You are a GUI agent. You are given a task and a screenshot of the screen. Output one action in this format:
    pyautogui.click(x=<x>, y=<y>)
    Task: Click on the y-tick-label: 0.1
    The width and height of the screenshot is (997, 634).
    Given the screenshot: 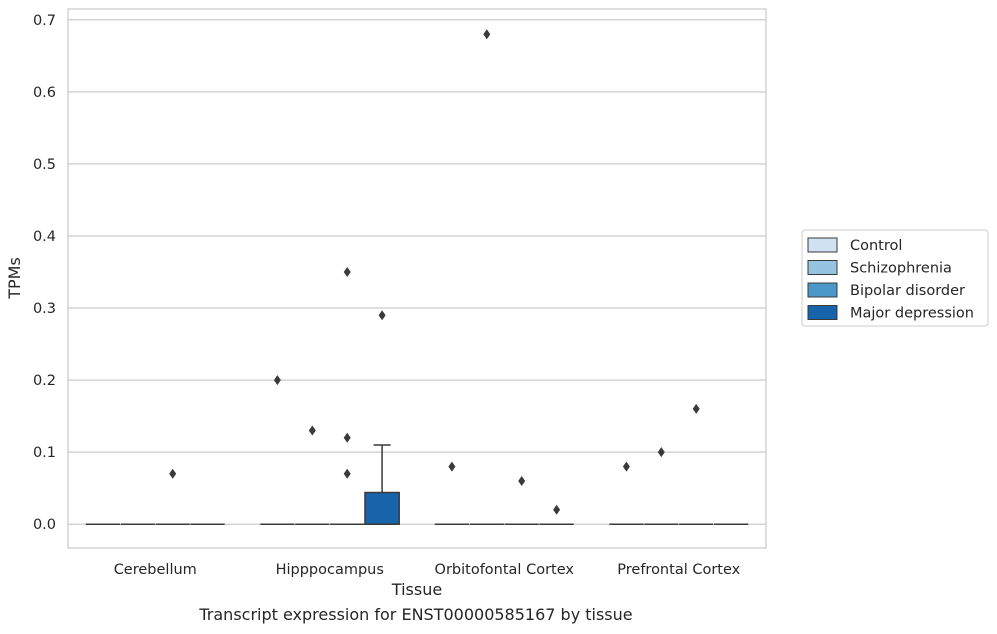 What is the action you would take?
    pyautogui.click(x=44, y=453)
    